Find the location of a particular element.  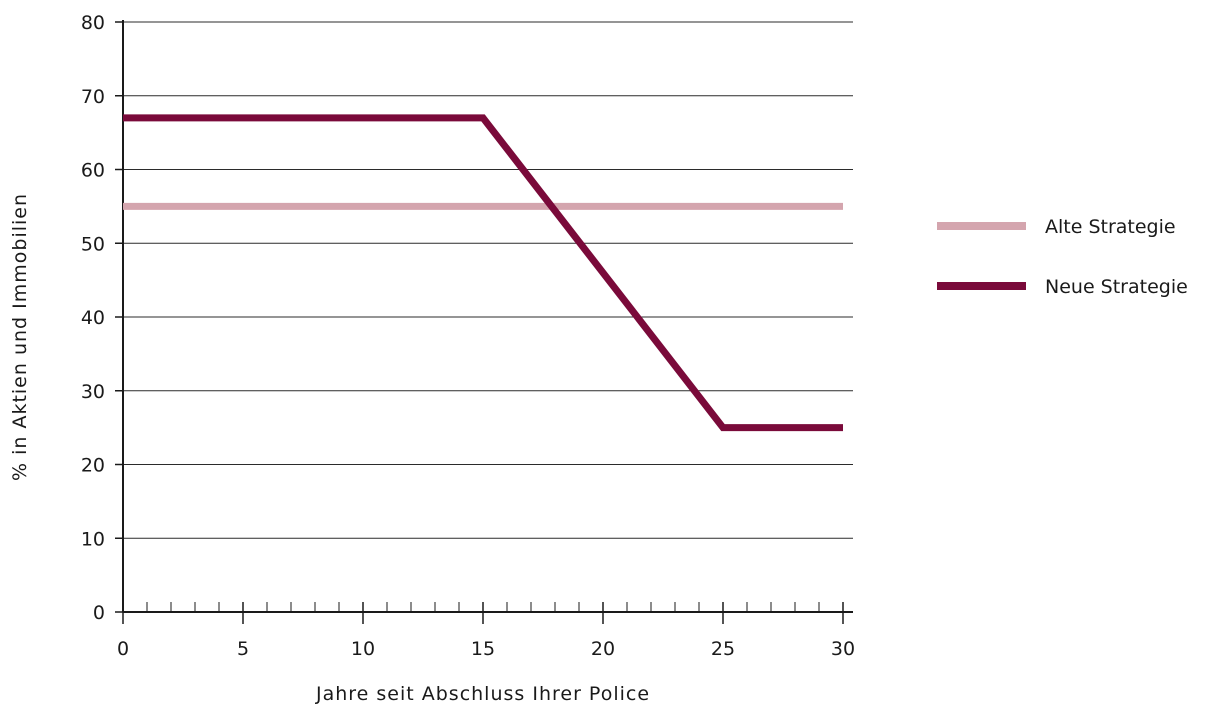

x-tick-label-0: 0 is located at coordinates (123, 649).